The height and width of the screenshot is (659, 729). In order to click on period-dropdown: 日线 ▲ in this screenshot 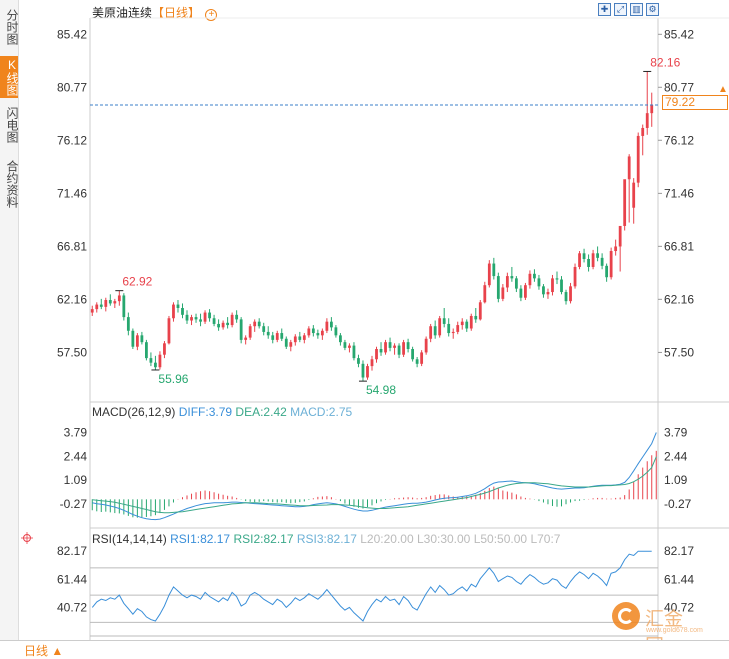, I will do `click(44, 651)`.